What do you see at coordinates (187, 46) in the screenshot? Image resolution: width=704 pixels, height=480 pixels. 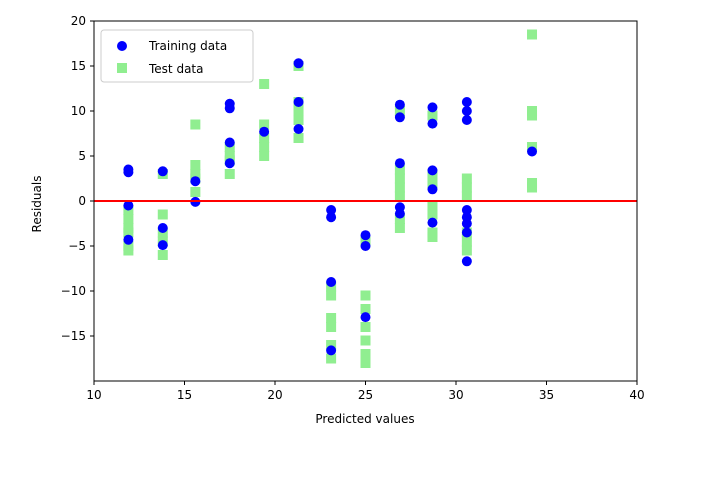 I see `legend-training-label: Training data` at bounding box center [187, 46].